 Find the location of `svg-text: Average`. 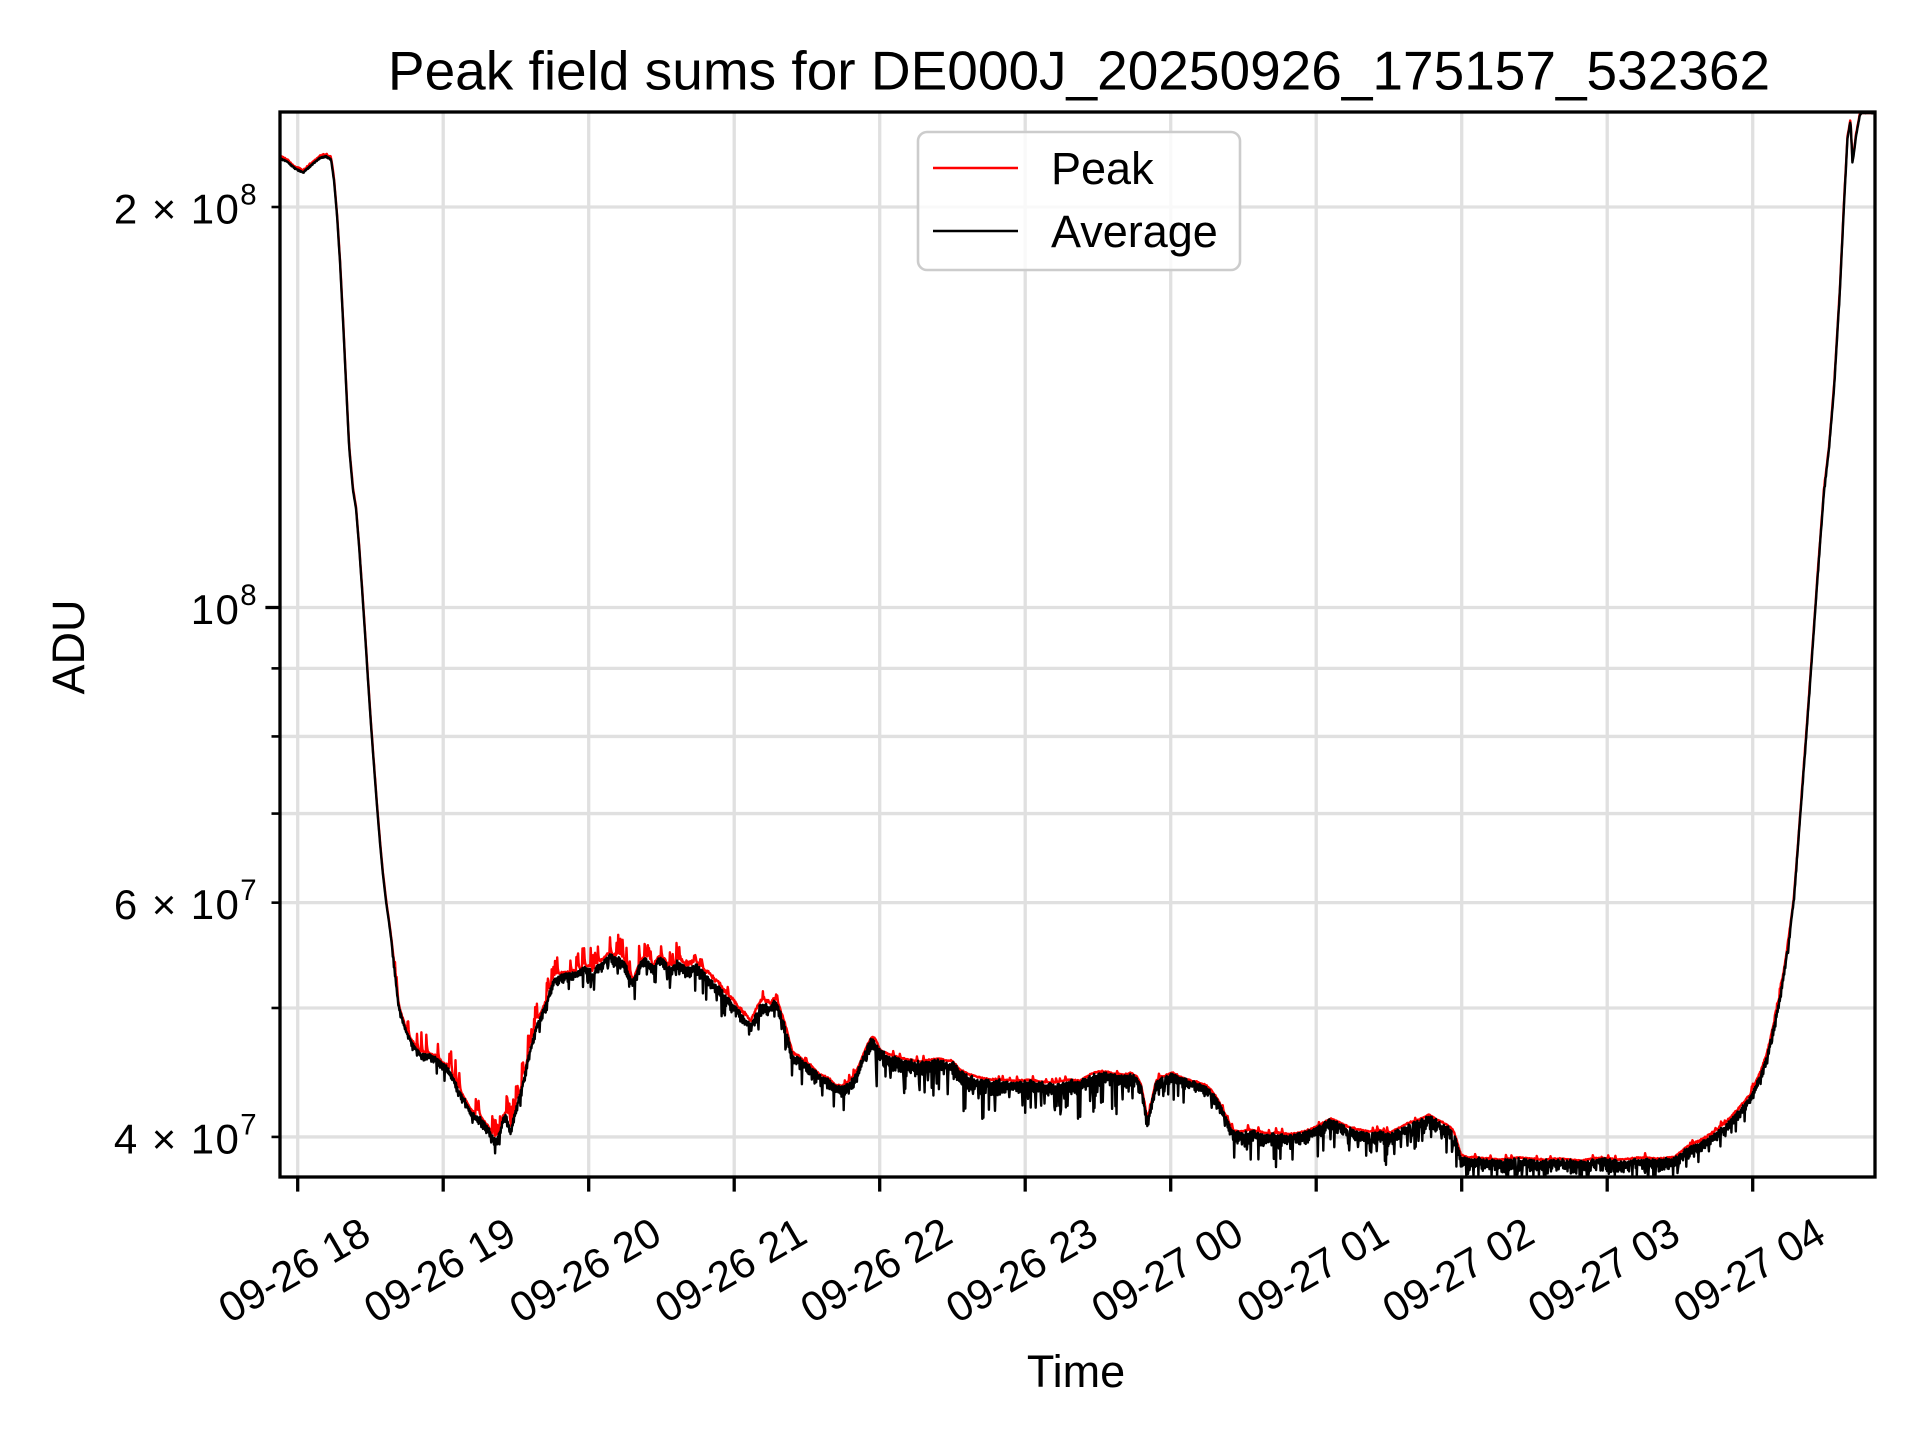

svg-text: Average is located at coordinates (1134, 231).